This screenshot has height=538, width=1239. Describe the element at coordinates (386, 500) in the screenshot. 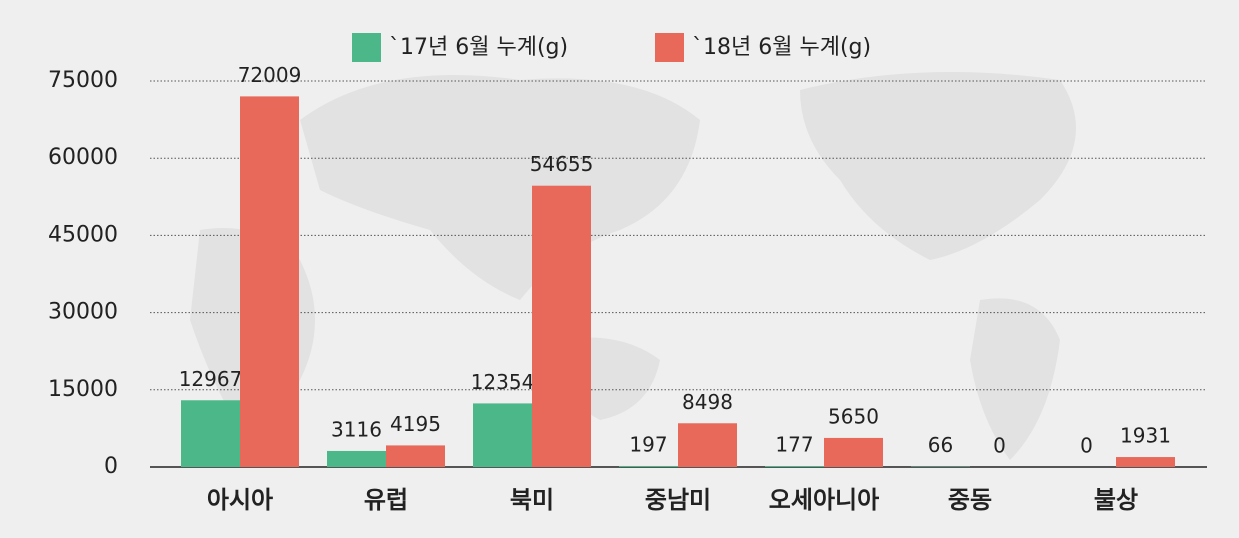

I see `x-tick-label: 유럽` at that location.